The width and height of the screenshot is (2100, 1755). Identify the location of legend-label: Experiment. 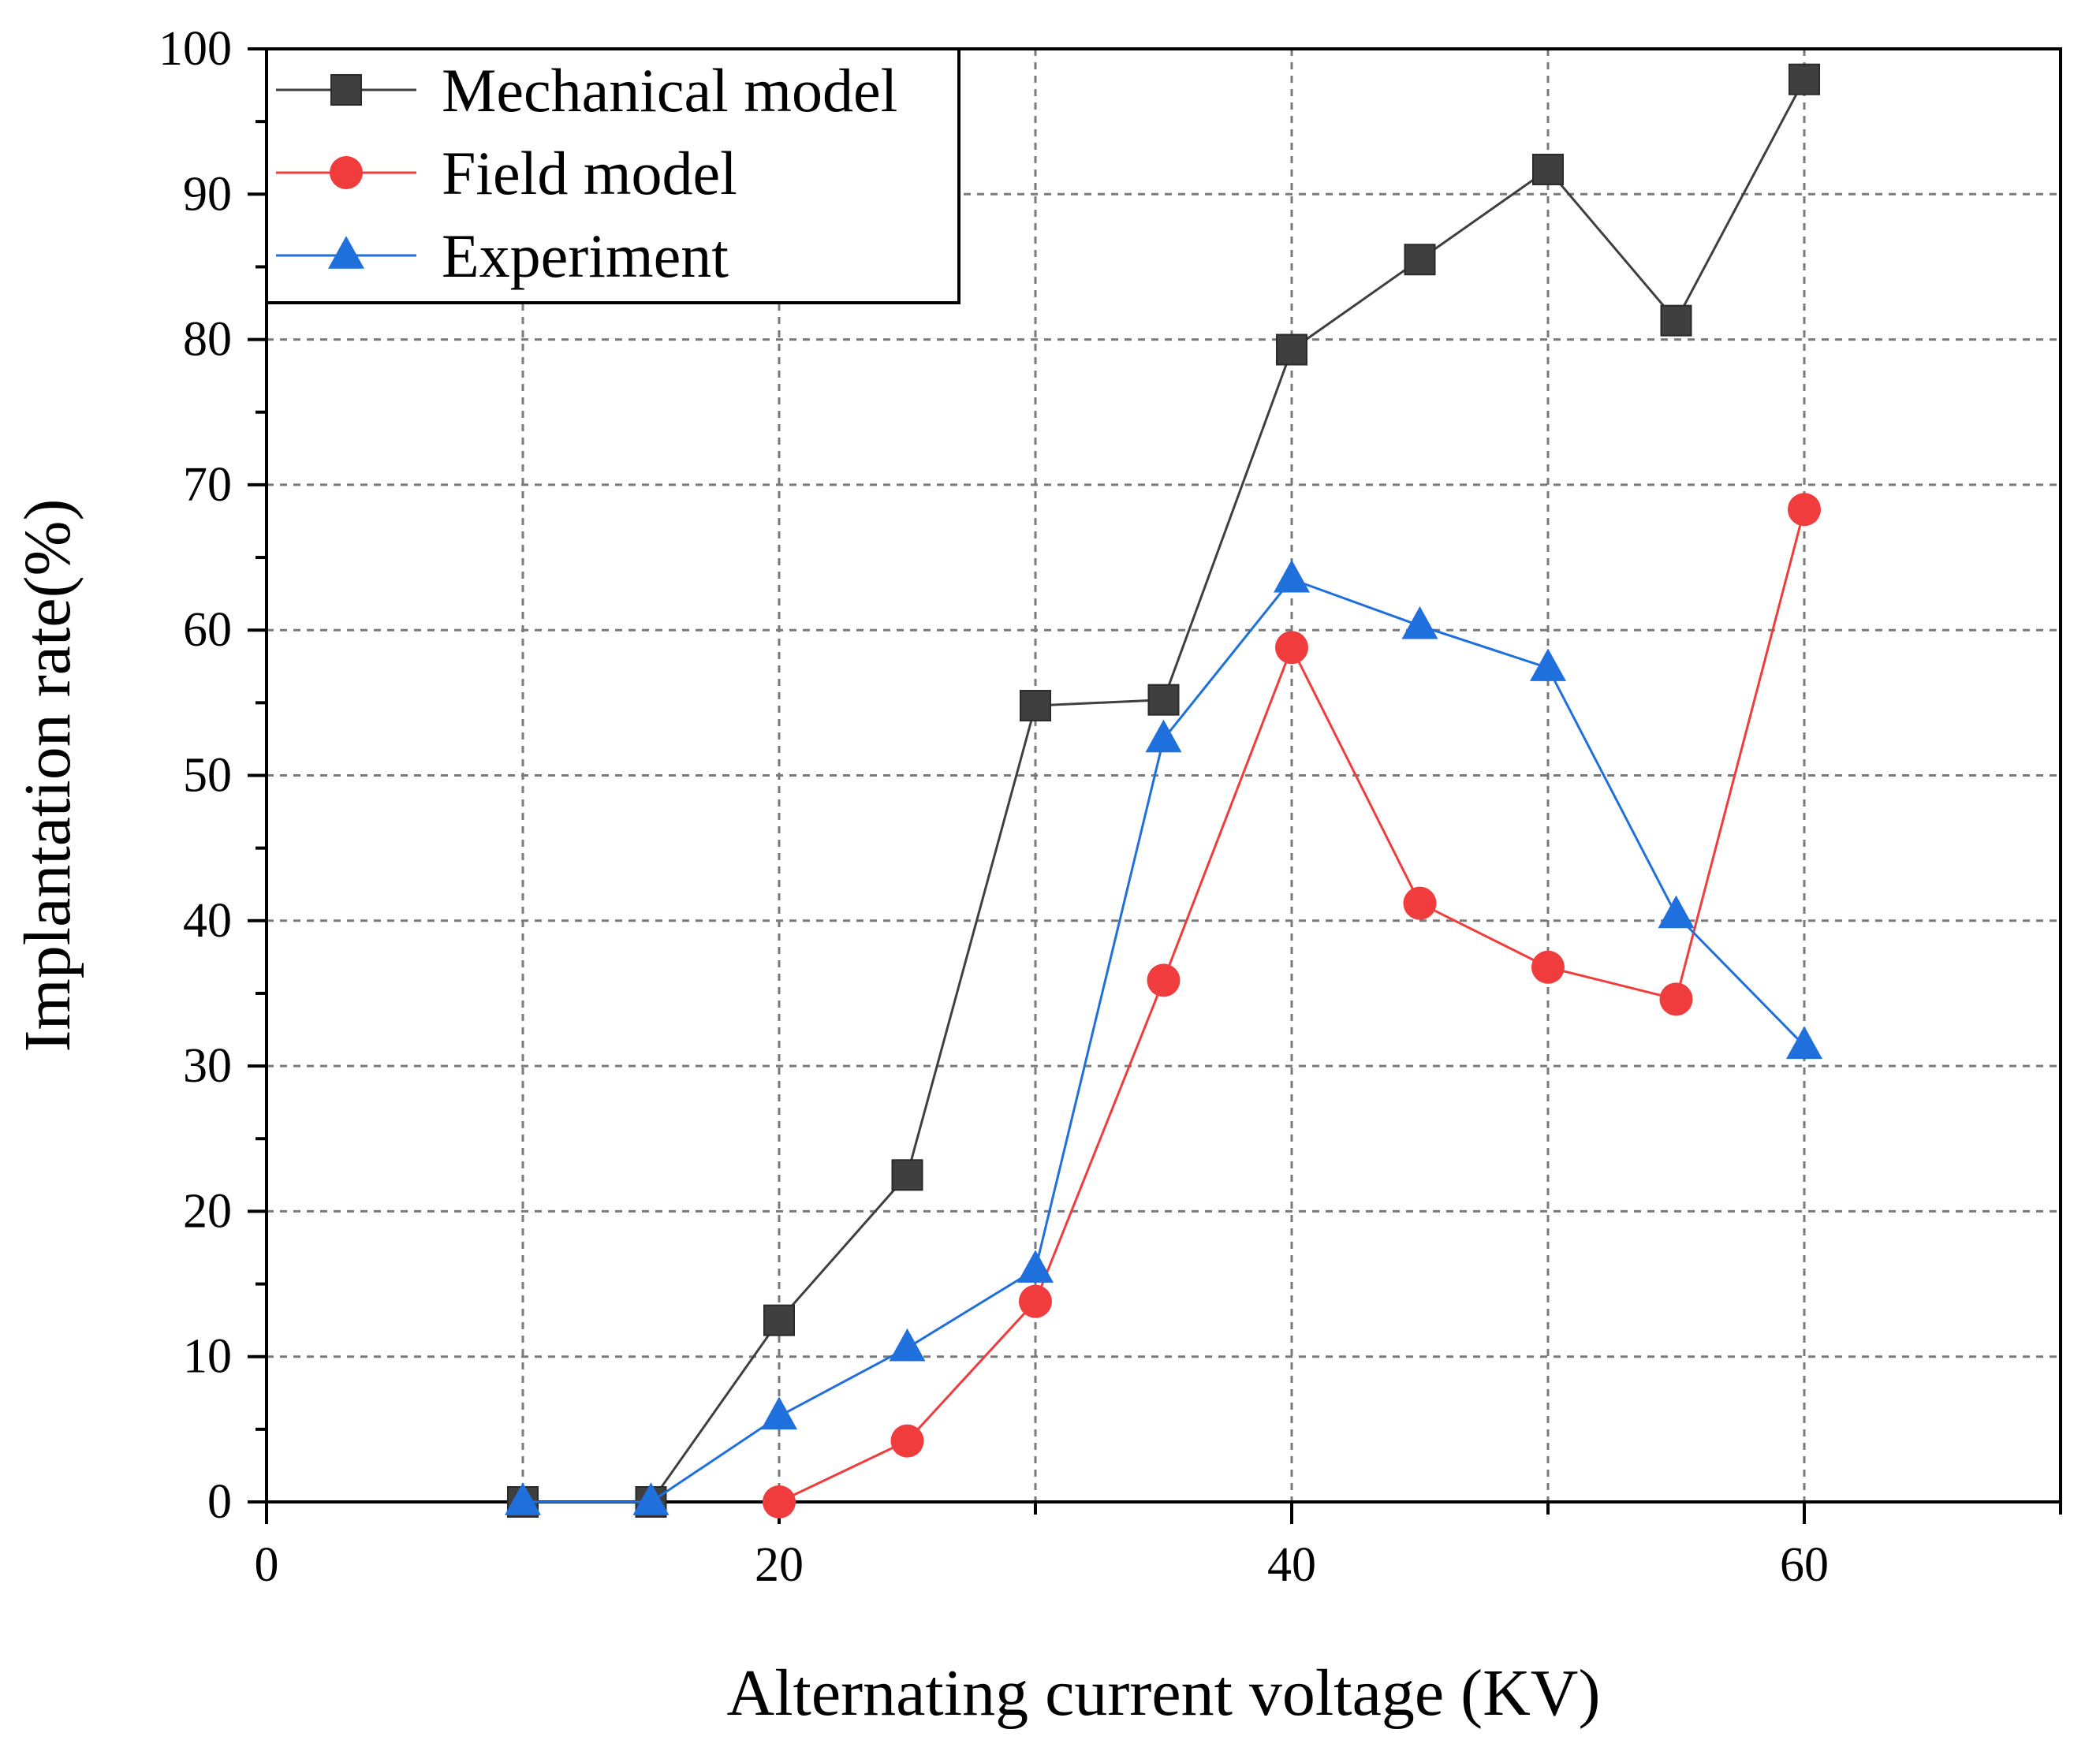
(586, 256).